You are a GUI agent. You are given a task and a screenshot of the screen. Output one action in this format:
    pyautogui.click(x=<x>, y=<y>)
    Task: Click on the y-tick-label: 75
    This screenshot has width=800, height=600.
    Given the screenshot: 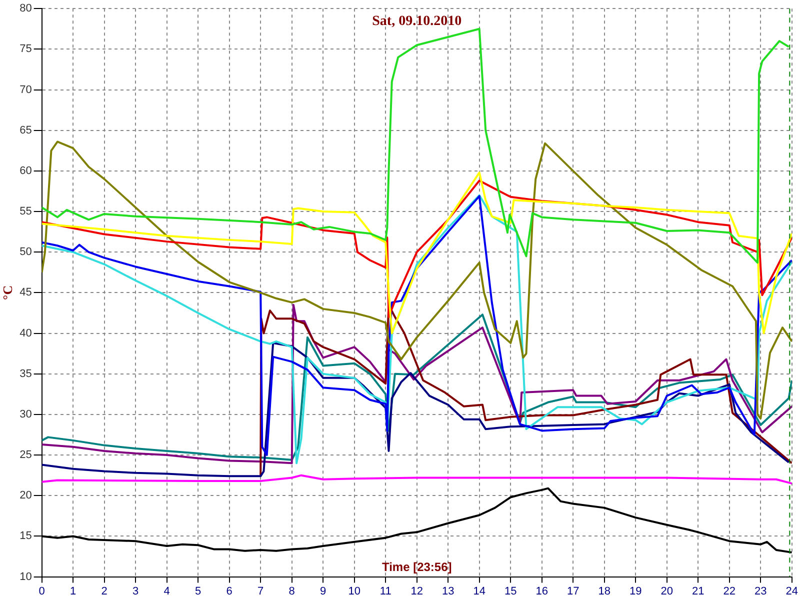 What is the action you would take?
    pyautogui.click(x=26, y=49)
    